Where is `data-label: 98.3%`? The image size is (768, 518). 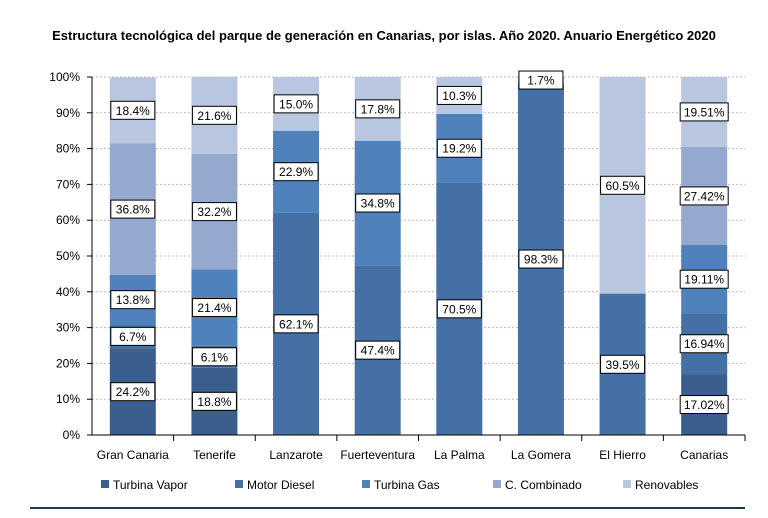
data-label: 98.3% is located at coordinates (541, 260).